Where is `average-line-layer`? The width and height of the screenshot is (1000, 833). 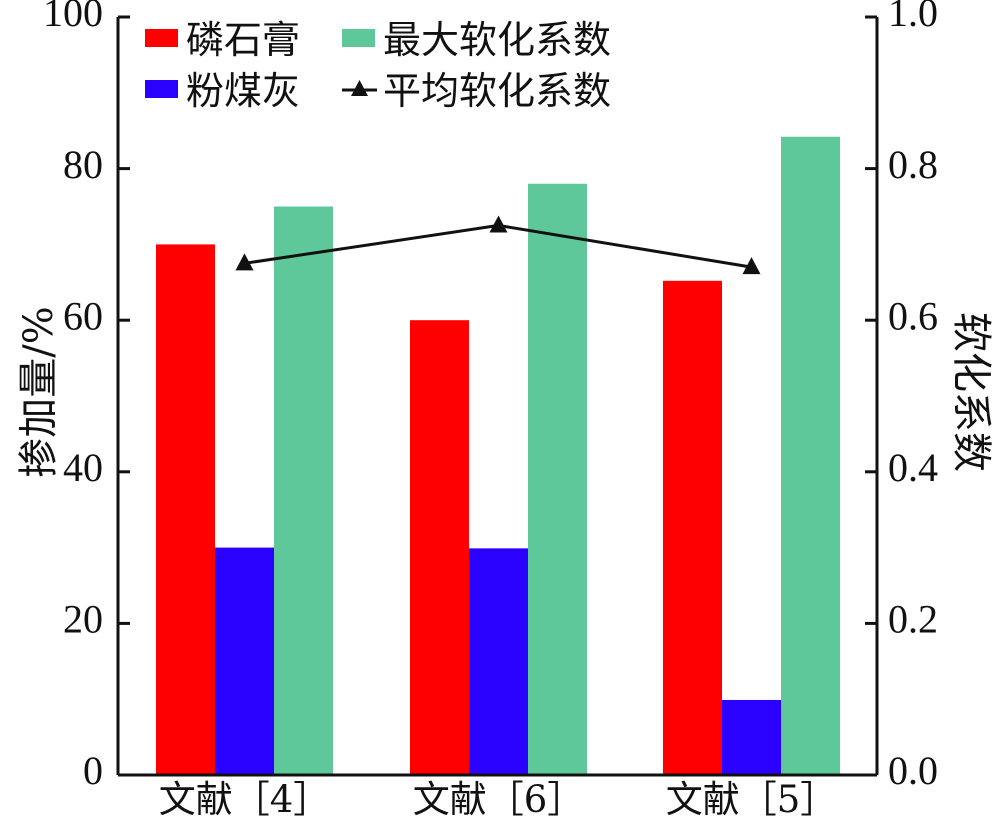
average-line-layer is located at coordinates (498, 245).